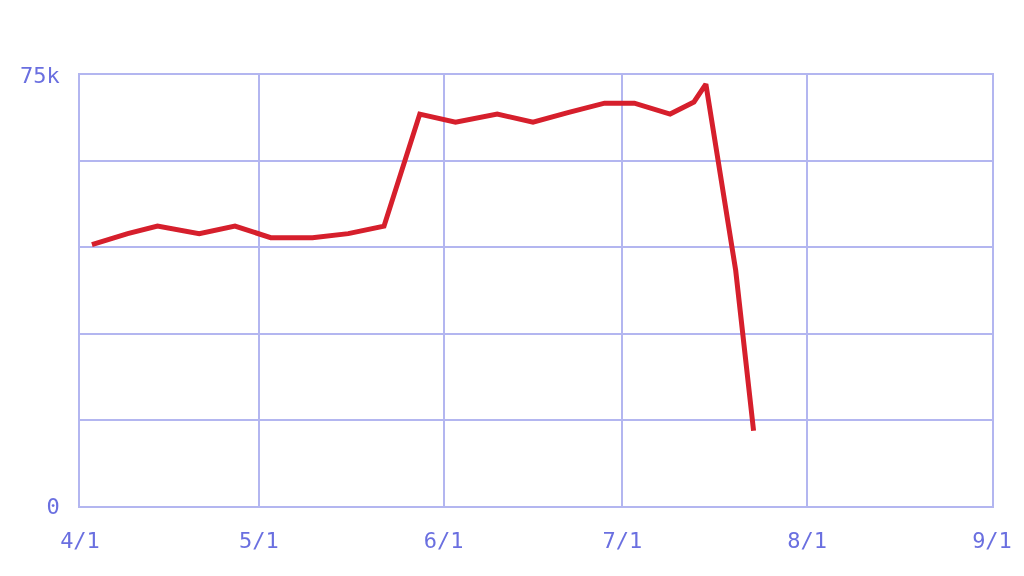 Image resolution: width=1024 pixels, height=576 pixels. What do you see at coordinates (258, 541) in the screenshot?
I see `x-tick-label: 5/1` at bounding box center [258, 541].